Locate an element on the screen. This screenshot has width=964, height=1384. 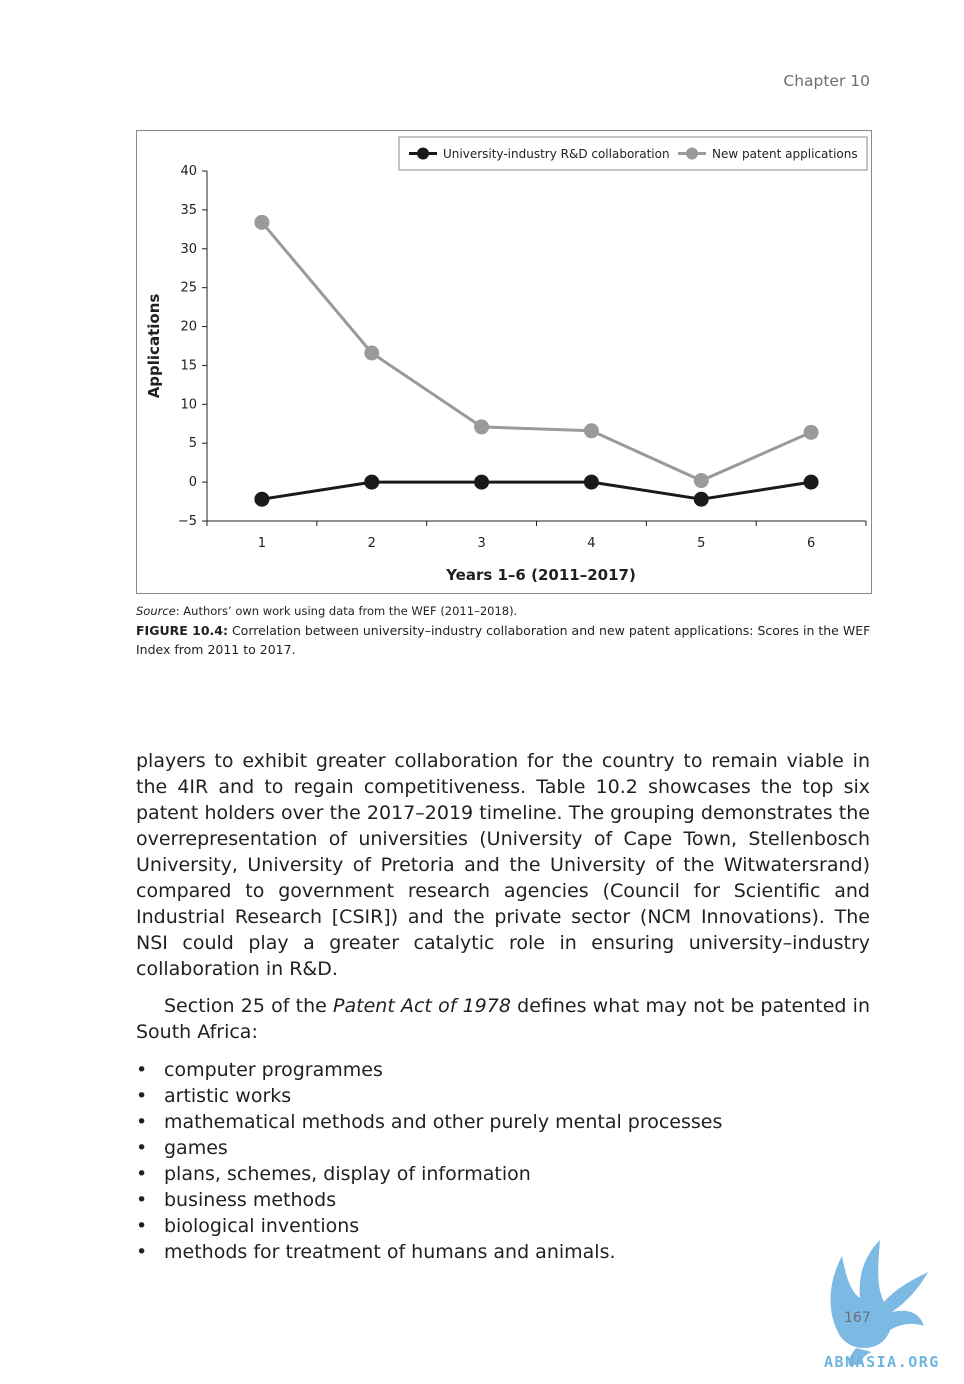
figure-label: FIGURE 10.4: is located at coordinates (182, 630).